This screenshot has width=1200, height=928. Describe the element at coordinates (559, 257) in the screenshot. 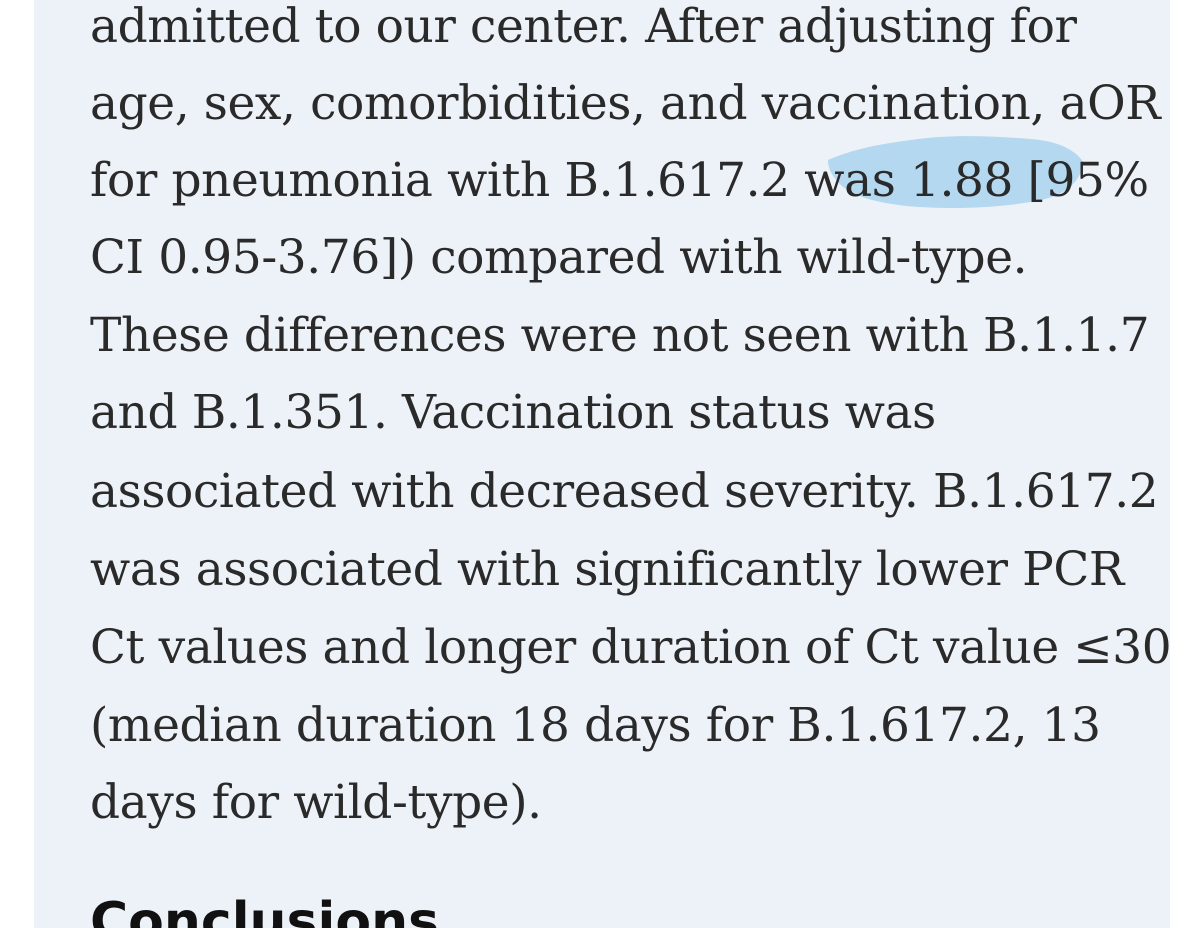

I see `paragraph-line-4: CI 0.95-3.76]) compared with wild-type.` at that location.